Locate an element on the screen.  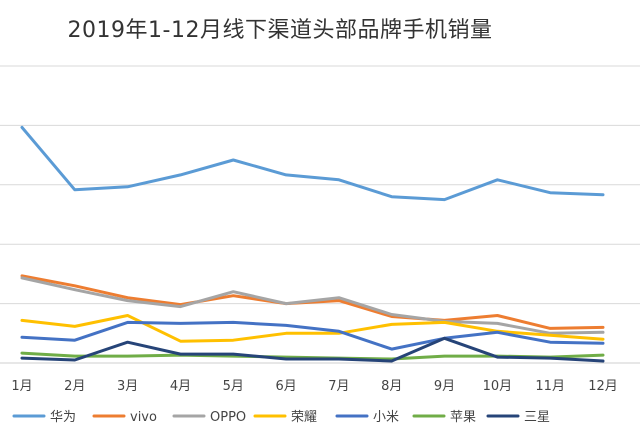
legend-label: 三星 is located at coordinates (537, 417).